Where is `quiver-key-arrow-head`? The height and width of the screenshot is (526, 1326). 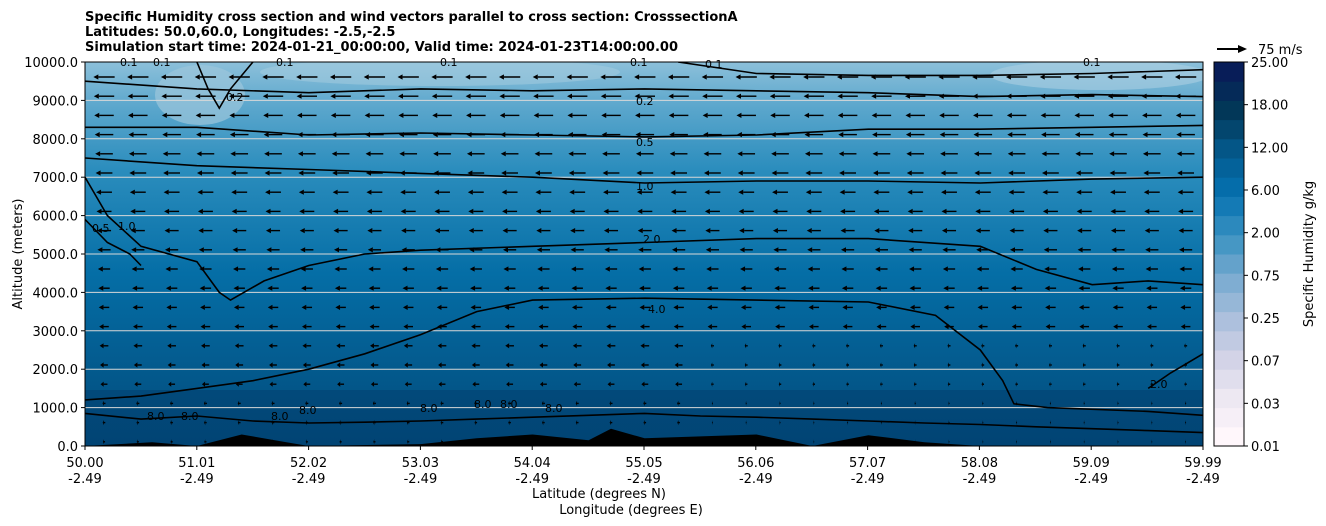
quiver-key-arrow-head is located at coordinates (1242, 49).